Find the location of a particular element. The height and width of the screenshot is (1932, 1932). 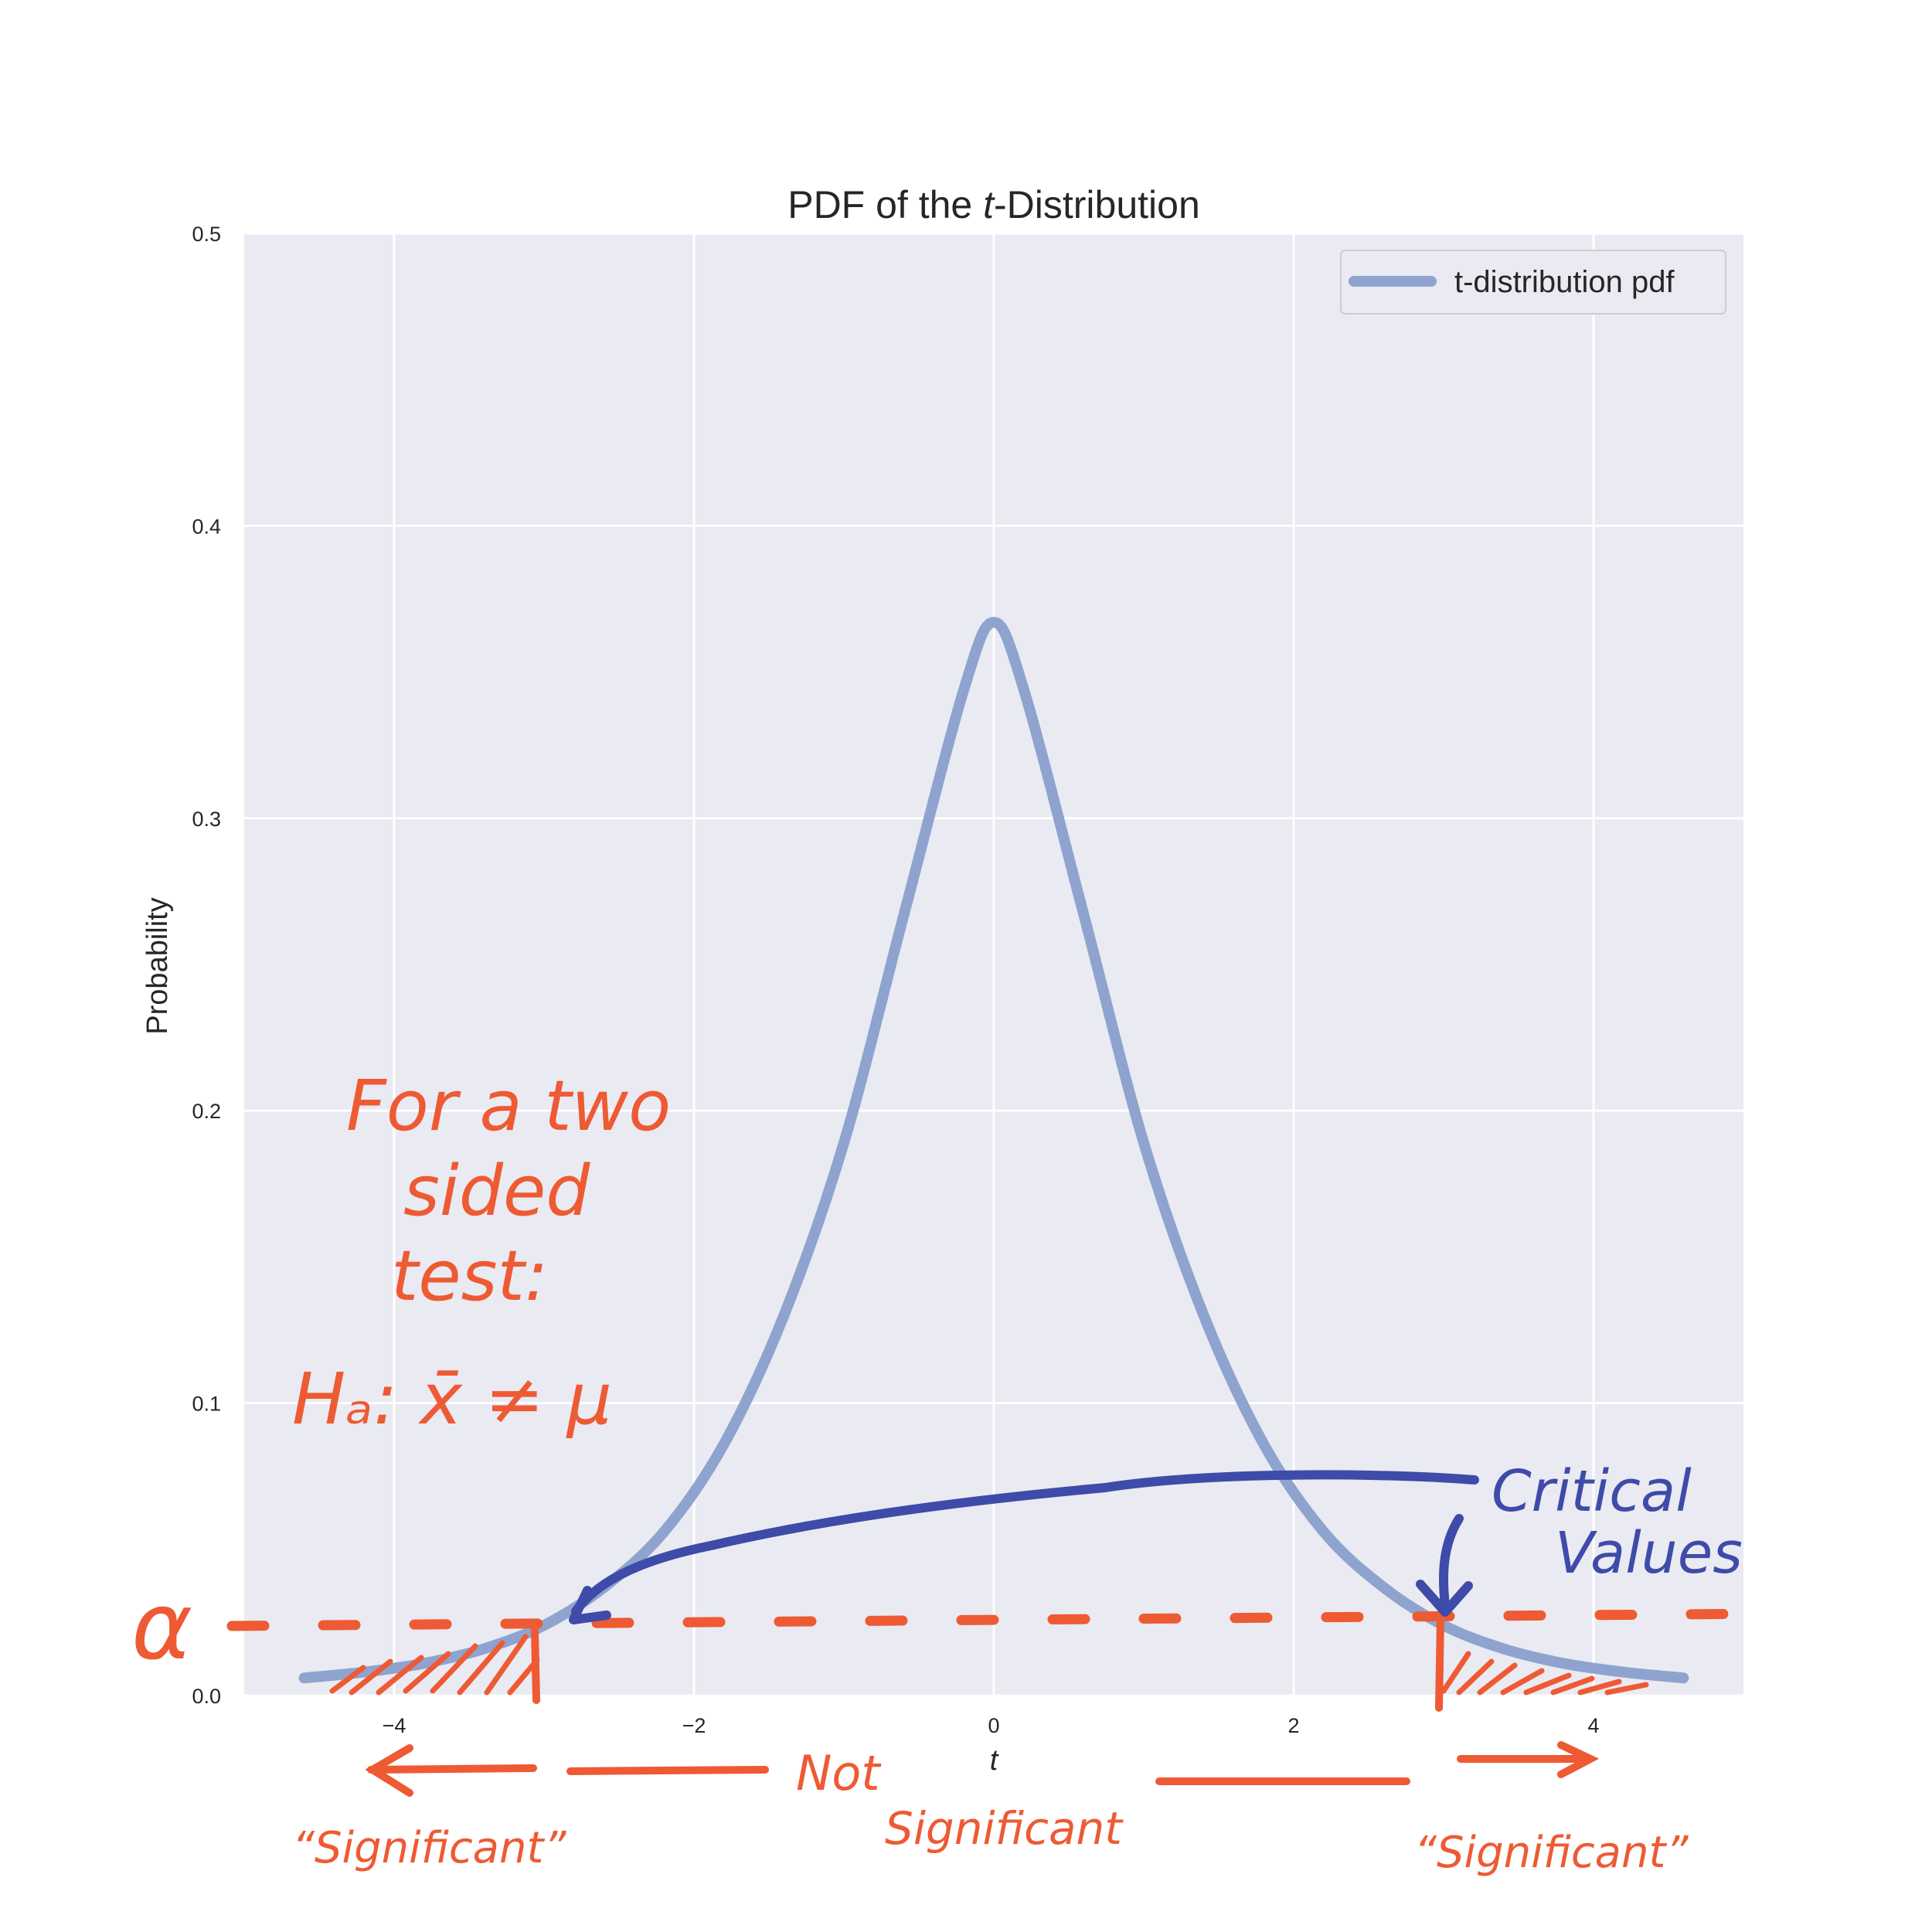

note-line-3: test: is located at coordinates (470, 1276).